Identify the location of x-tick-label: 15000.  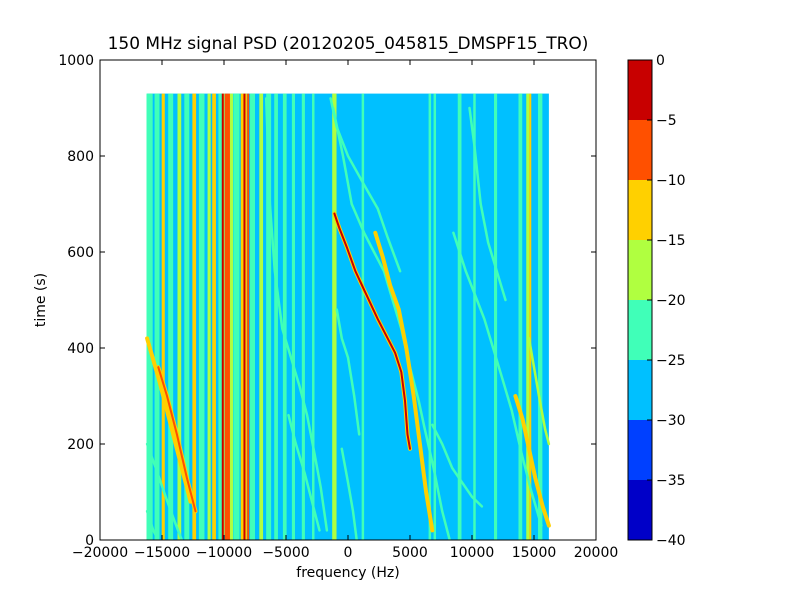
(534, 553).